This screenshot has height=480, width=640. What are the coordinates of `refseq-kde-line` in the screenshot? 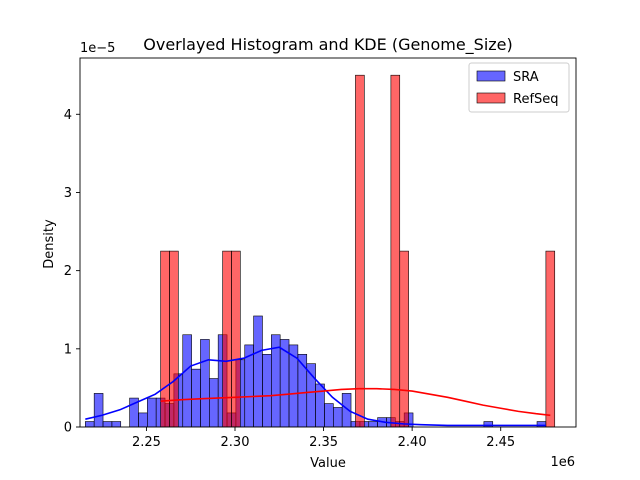 It's located at (355, 402).